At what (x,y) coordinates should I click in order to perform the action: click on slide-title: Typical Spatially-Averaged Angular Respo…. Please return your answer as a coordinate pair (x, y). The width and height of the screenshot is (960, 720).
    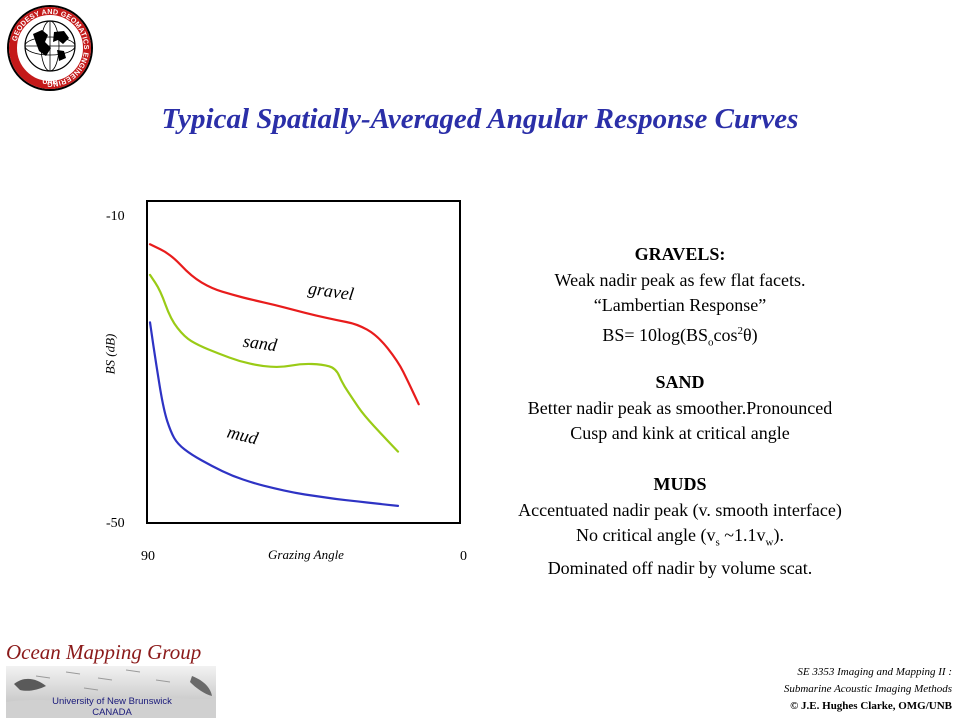
    Looking at the image, I should click on (480, 119).